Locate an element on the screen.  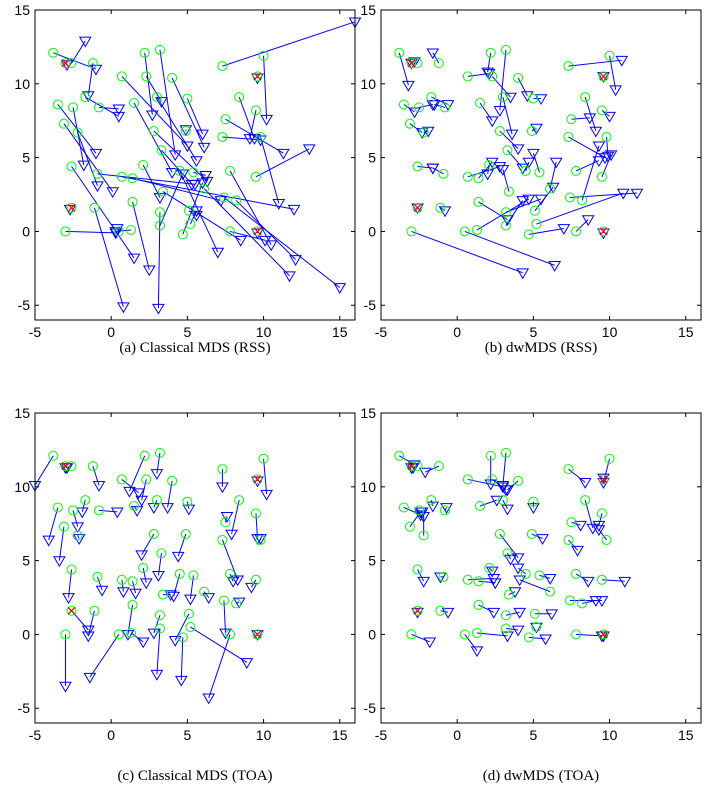
x-tick-label: -5 is located at coordinates (35, 332).